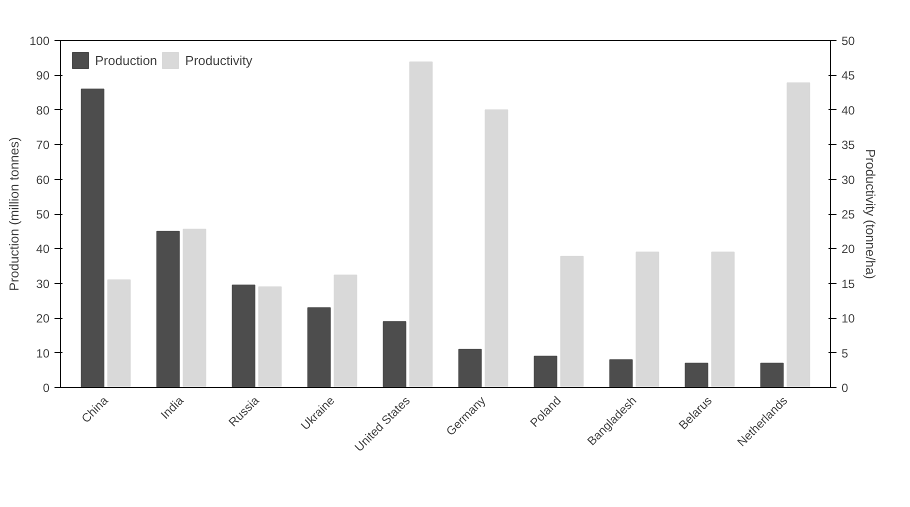 The height and width of the screenshot is (507, 910). I want to click on y-tick-label: 70, so click(43, 145).